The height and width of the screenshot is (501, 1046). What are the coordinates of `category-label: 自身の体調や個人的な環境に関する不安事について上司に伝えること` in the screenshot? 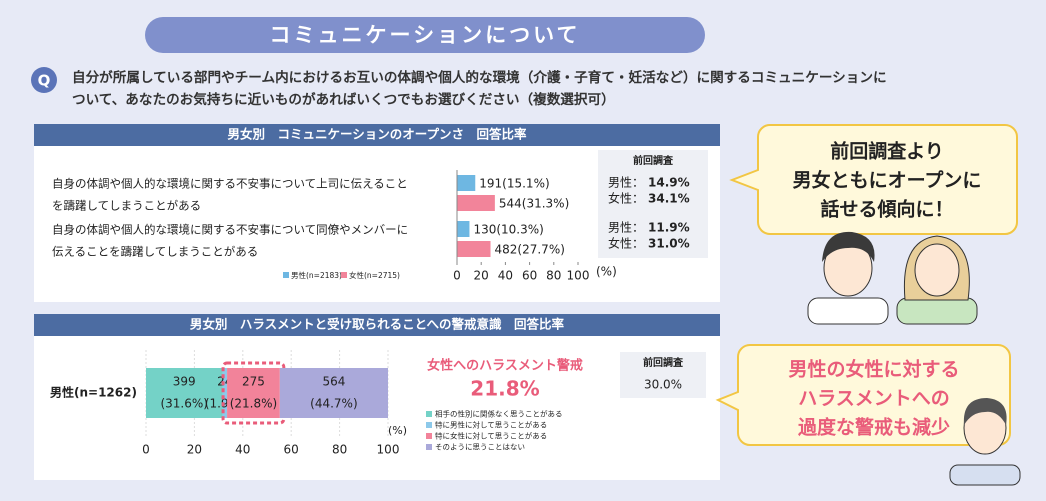 It's located at (230, 184).